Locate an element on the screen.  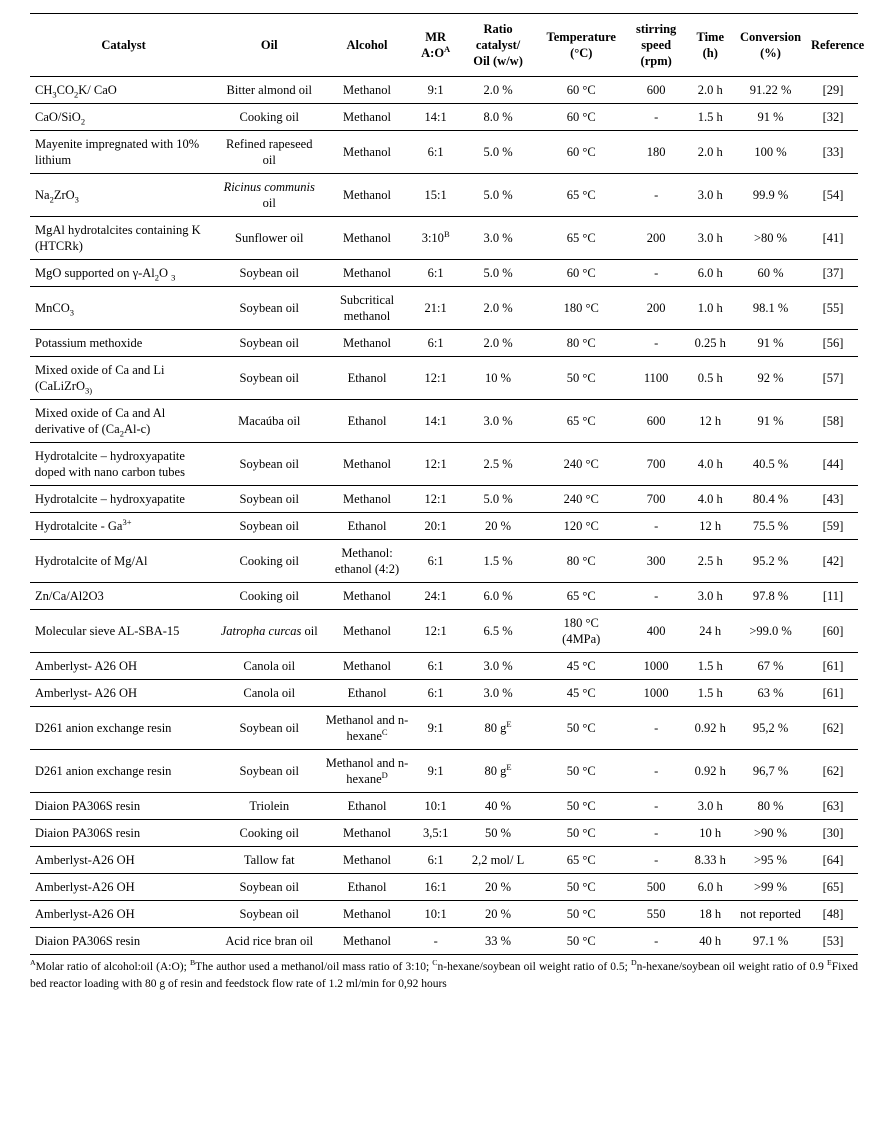
cell-time: 2.0 h is located at coordinates (710, 152).